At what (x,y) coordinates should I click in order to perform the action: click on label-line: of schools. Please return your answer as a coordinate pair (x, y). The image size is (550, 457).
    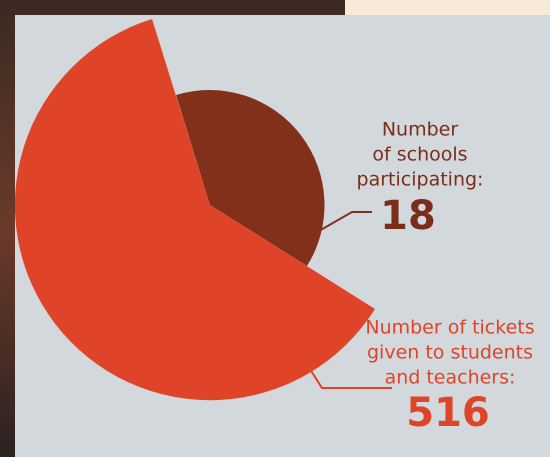
    Looking at the image, I should click on (419, 155).